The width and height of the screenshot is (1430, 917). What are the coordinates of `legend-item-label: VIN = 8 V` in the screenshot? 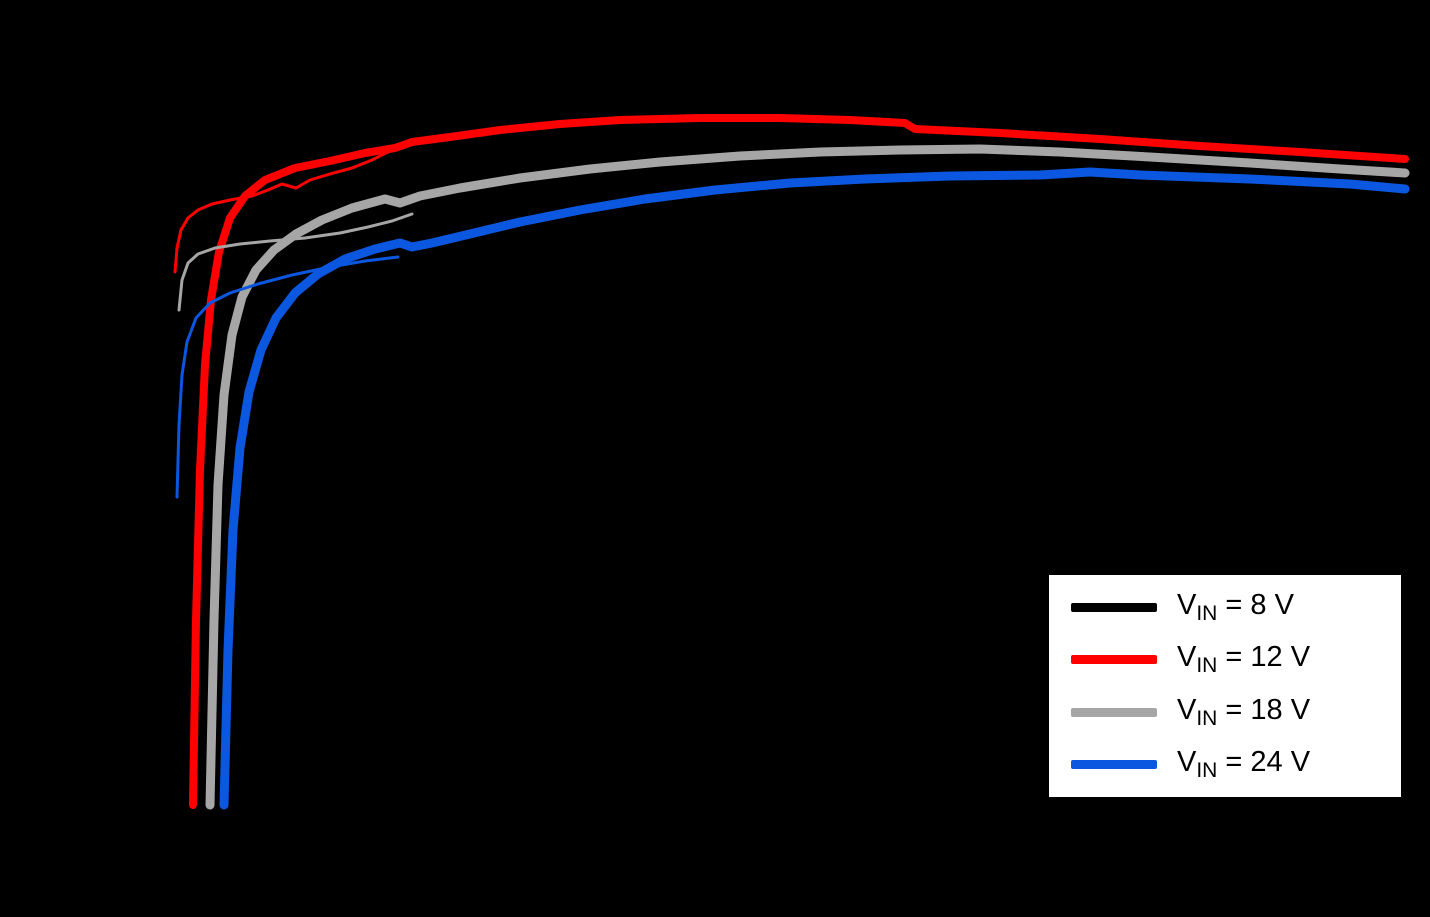 It's located at (1235, 606).